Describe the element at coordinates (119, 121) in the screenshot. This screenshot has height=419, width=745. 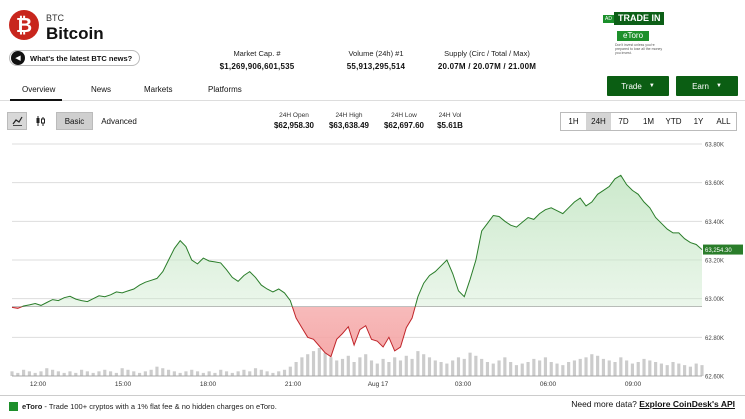
I see `advanced-mode-button: Advanced` at that location.